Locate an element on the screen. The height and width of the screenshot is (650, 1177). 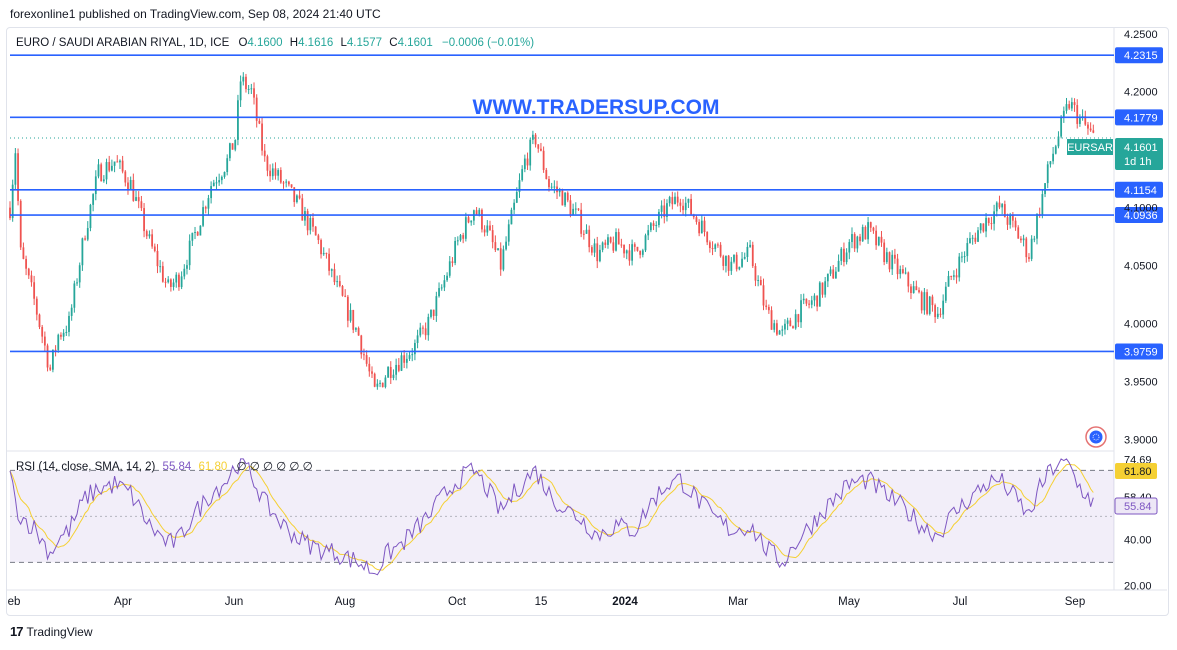
level-badge-3: 4.0936 is located at coordinates (1139, 215).